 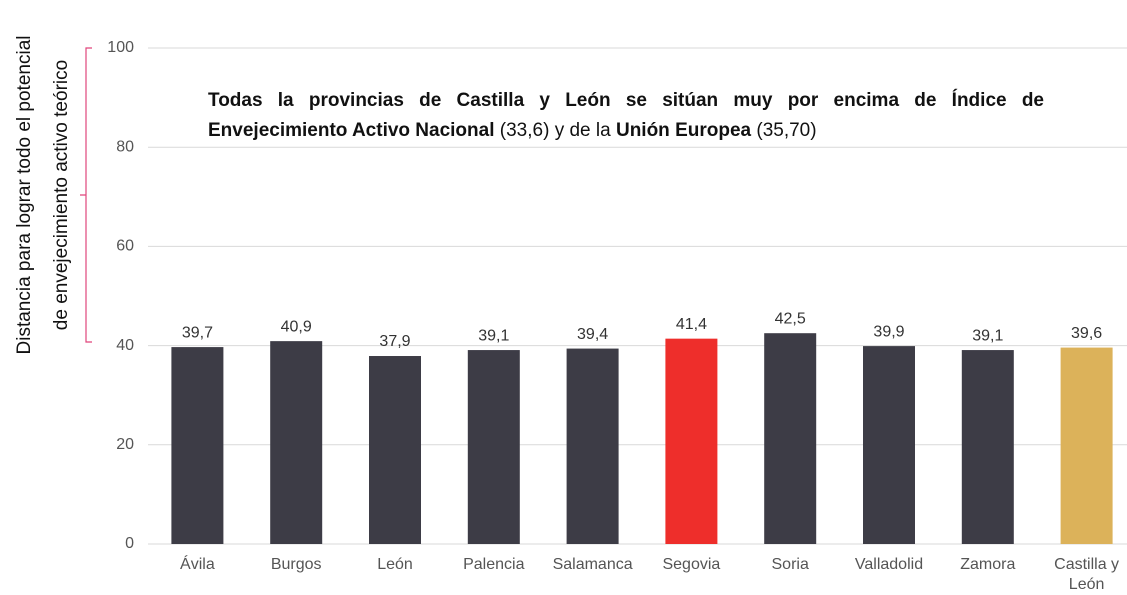 What do you see at coordinates (691, 324) in the screenshot?
I see `value-label: 41,4` at bounding box center [691, 324].